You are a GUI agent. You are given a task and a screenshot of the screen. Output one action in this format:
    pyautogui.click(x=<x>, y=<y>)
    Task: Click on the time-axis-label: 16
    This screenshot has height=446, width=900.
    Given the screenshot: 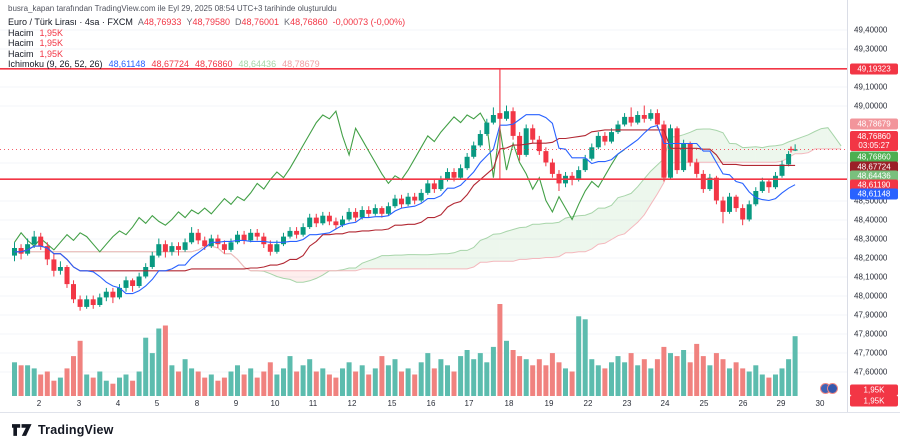 What is the action you would take?
    pyautogui.click(x=431, y=403)
    